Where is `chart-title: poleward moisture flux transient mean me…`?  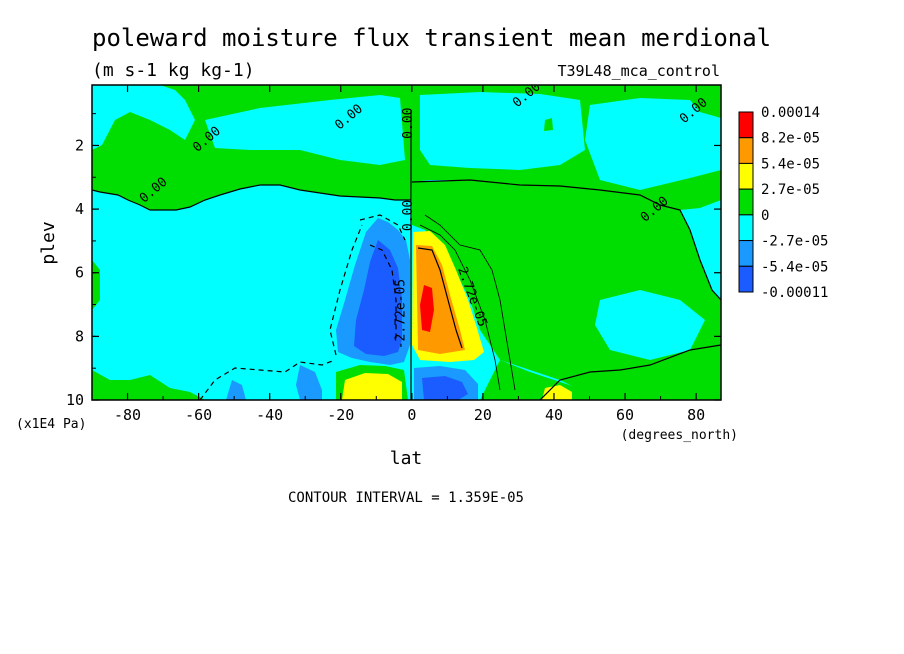
chart-title: poleward moisture flux transient mean me… is located at coordinates (431, 38).